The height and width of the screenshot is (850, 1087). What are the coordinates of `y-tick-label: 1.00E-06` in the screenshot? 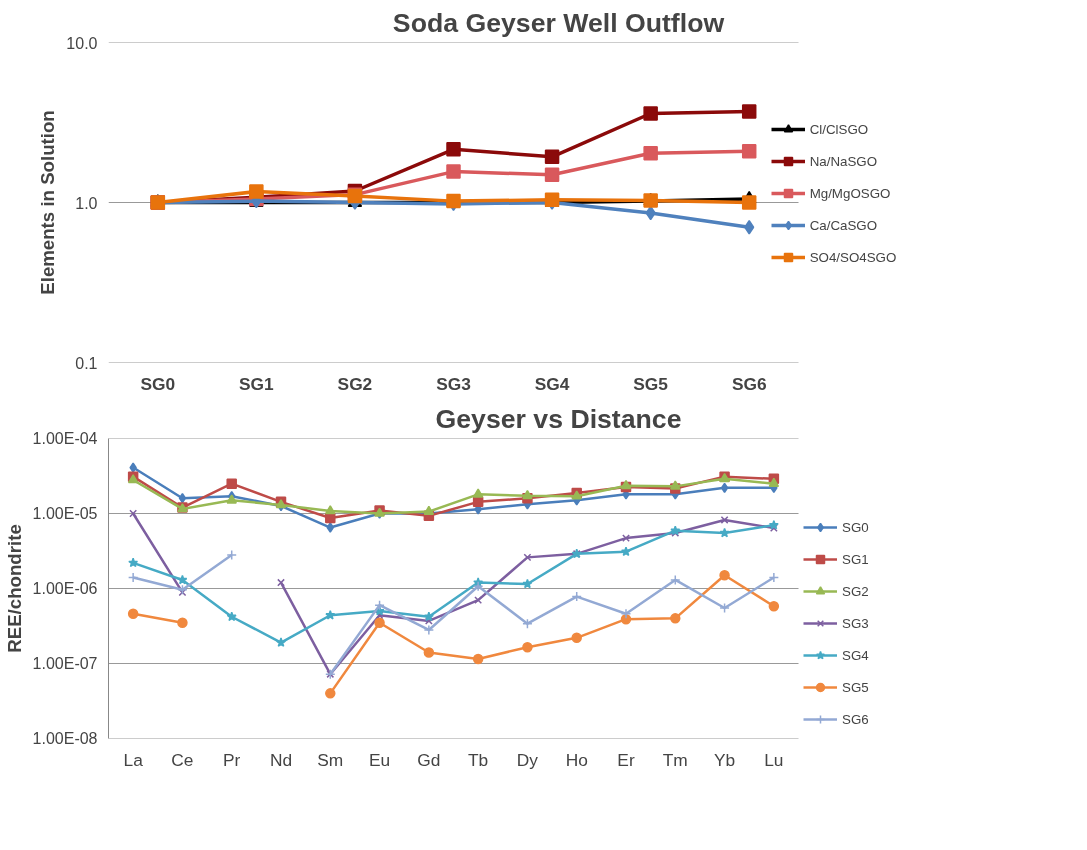 It's located at (65, 588).